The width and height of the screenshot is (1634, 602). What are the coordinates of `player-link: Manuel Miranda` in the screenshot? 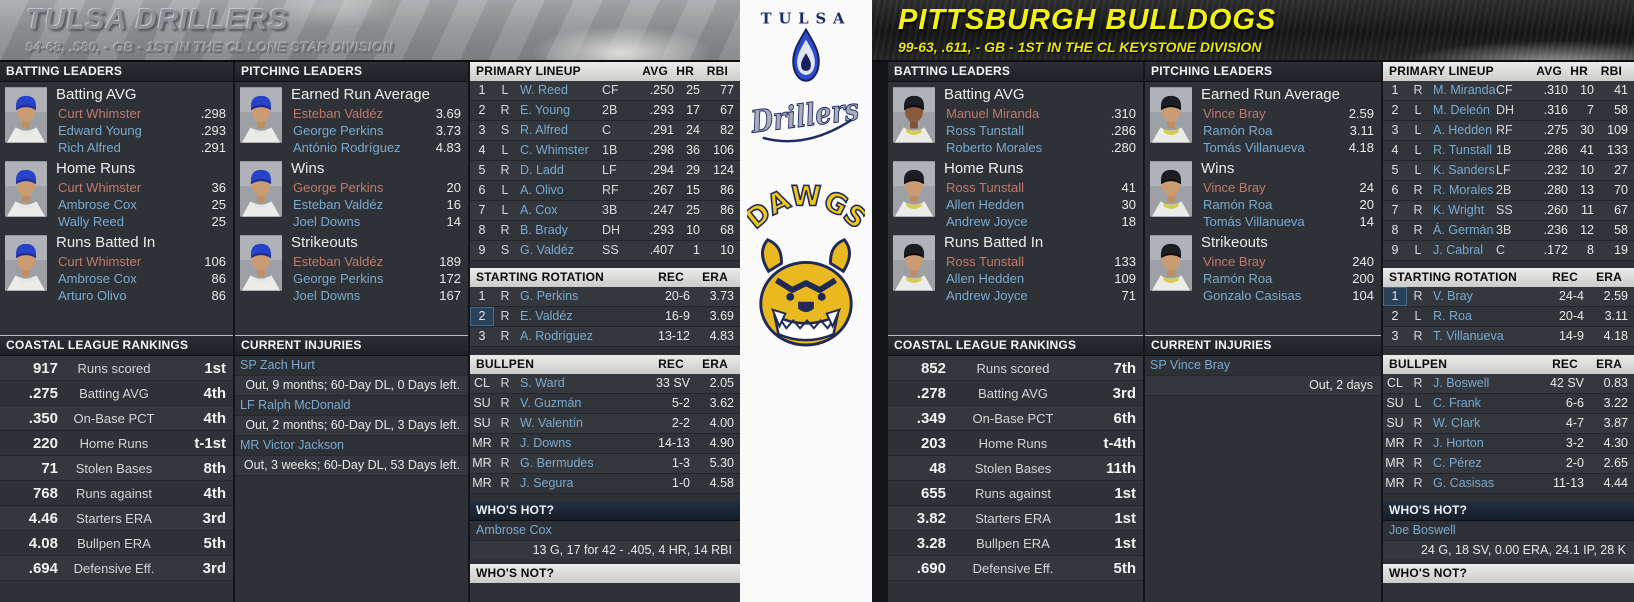 It's located at (993, 113).